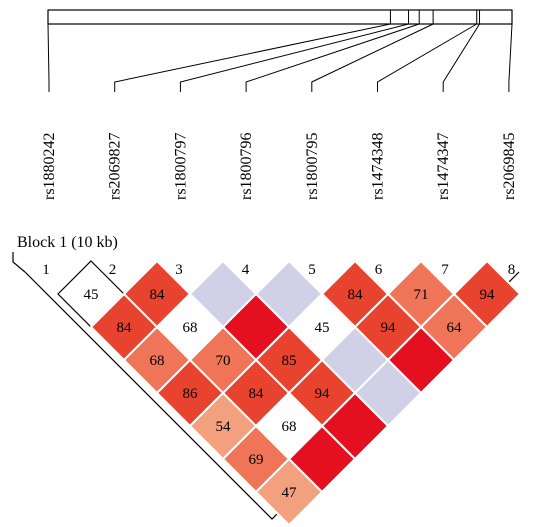 This screenshot has height=527, width=534. Describe the element at coordinates (379, 270) in the screenshot. I see `snp-index: 6` at that location.